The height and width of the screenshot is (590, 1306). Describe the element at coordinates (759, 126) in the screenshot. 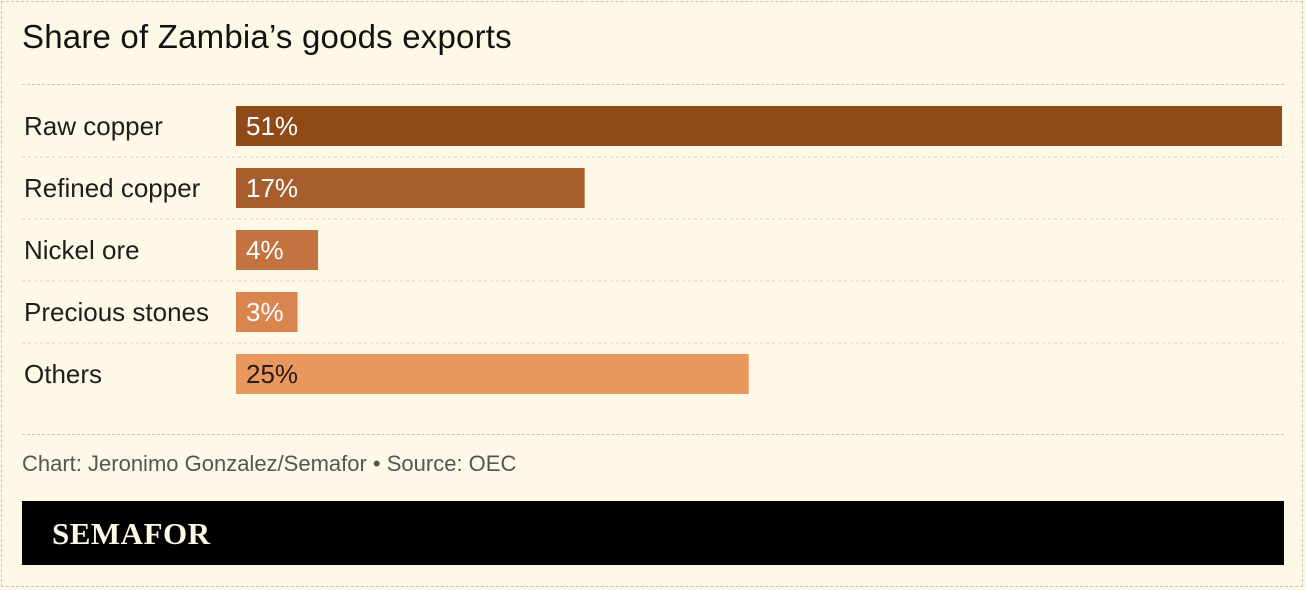

I see `bar-raw-copper` at that location.